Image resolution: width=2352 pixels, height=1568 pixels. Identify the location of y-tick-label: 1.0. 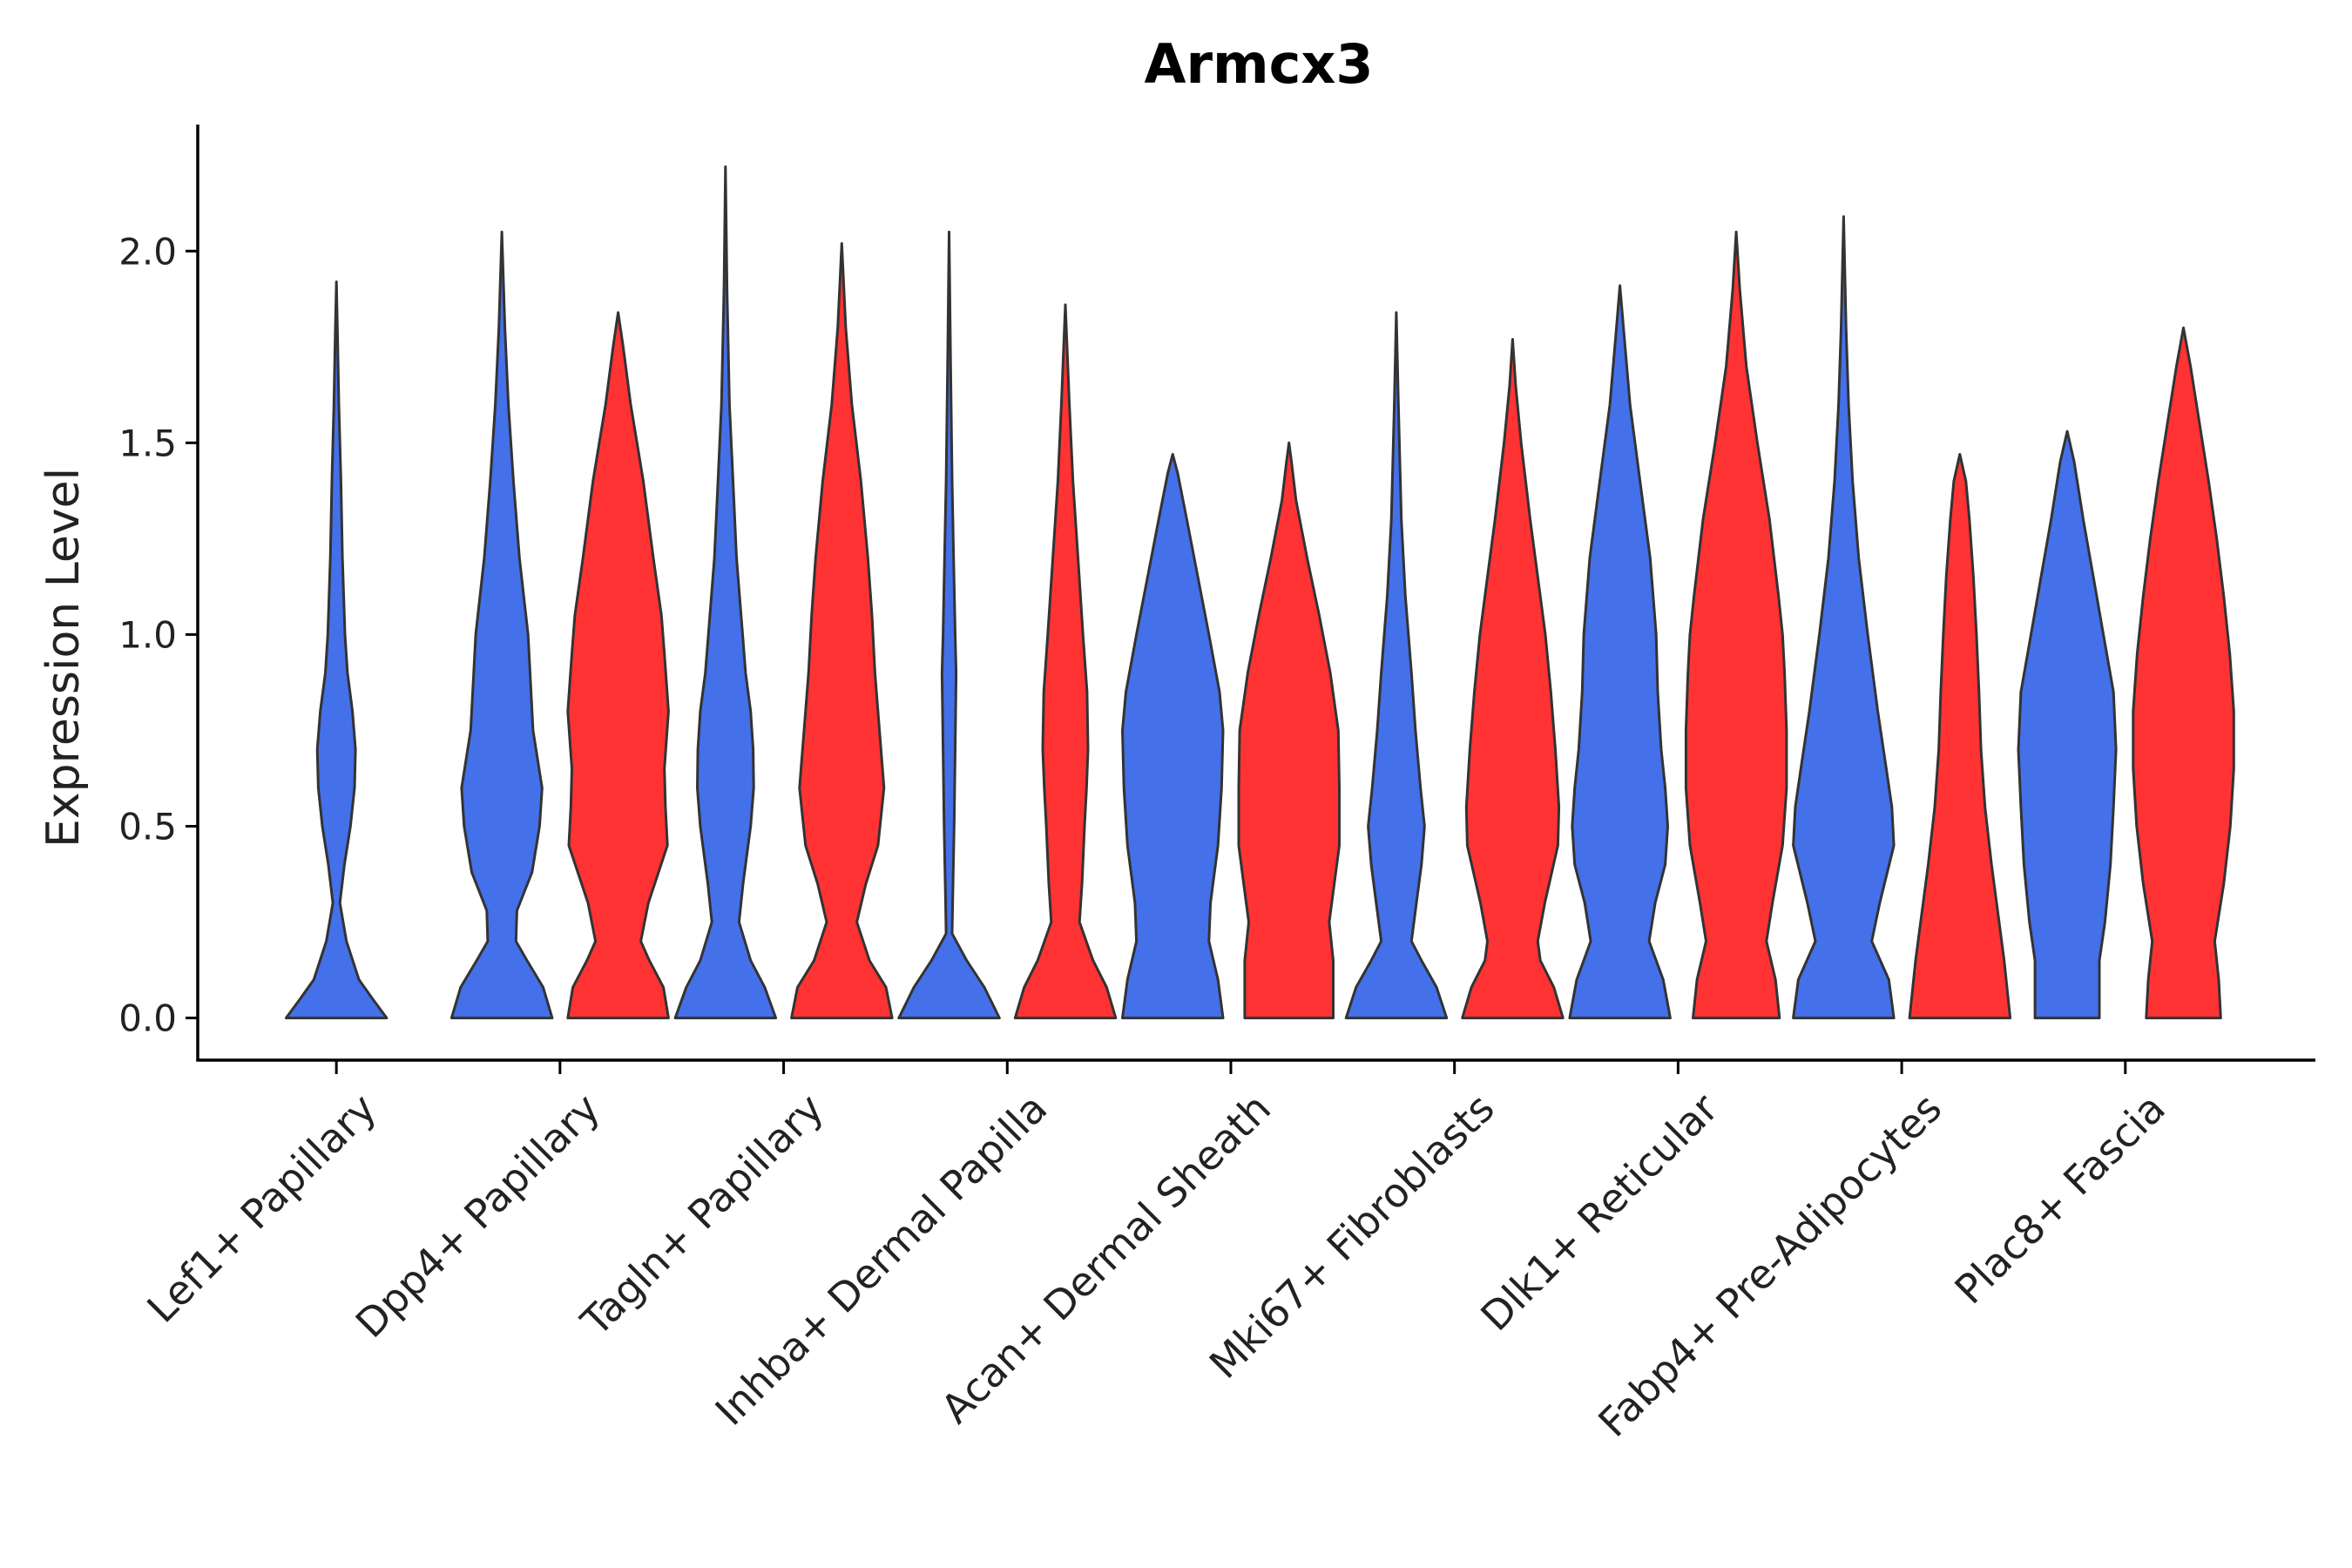
(147, 634).